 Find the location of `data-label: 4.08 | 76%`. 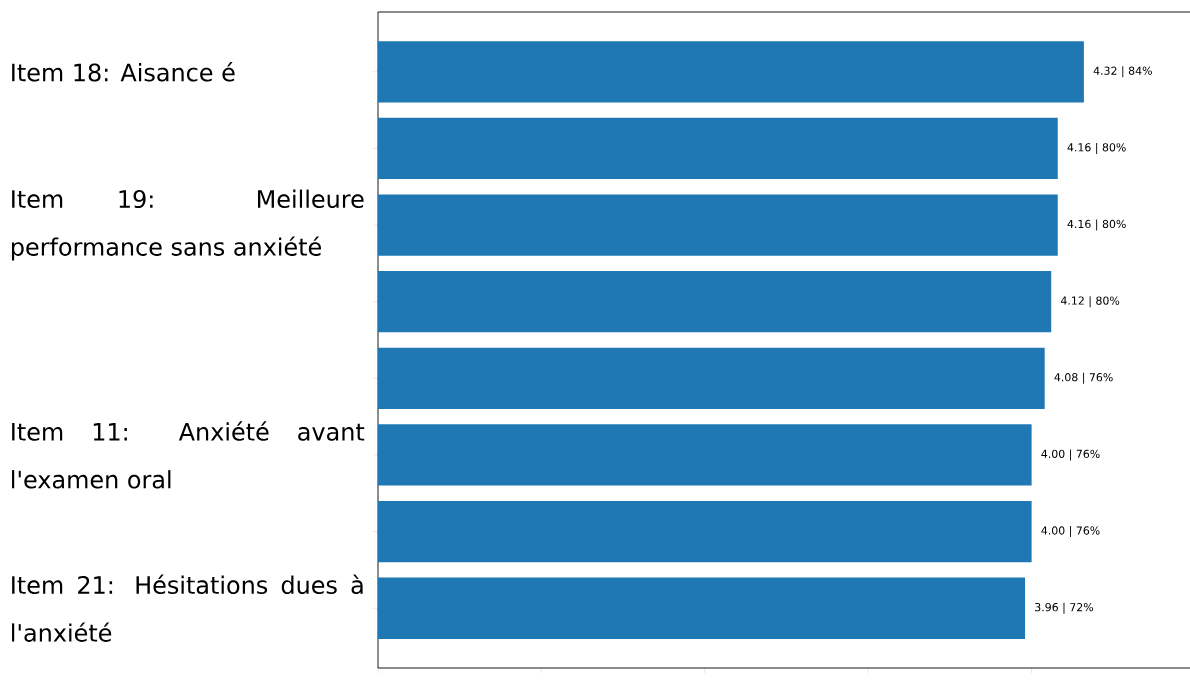

data-label: 4.08 | 76% is located at coordinates (1083, 378).